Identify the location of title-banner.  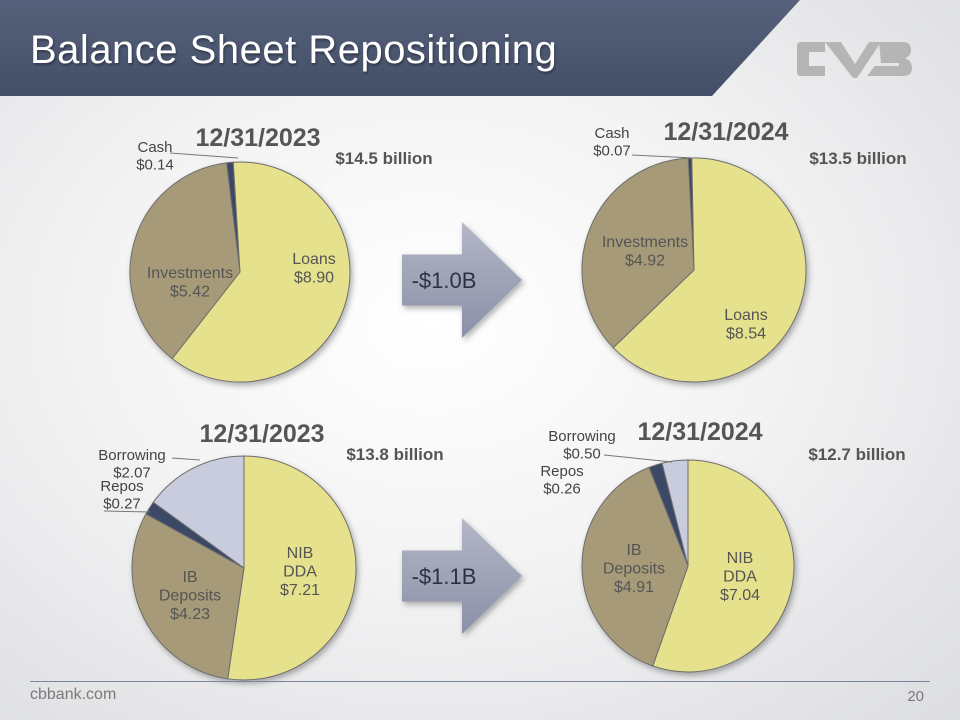
(400, 48).